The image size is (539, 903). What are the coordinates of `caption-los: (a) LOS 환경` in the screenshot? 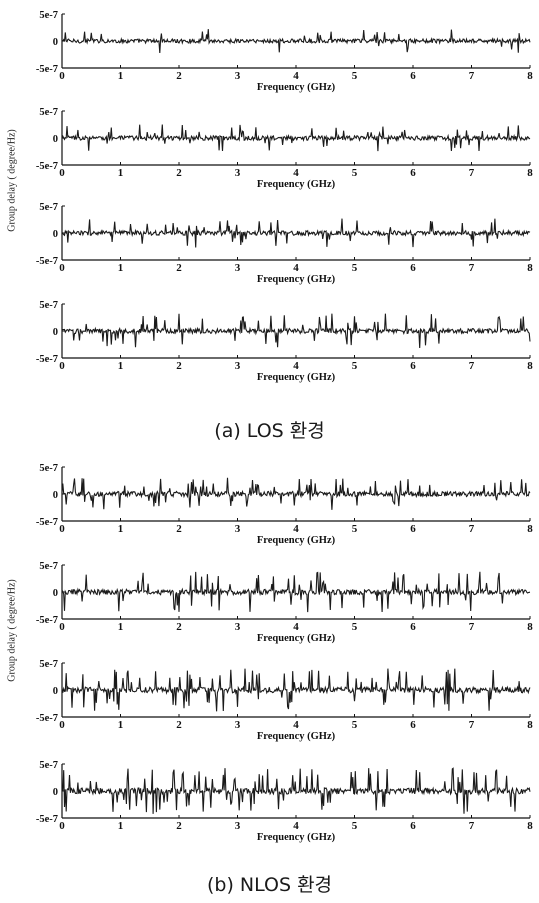 It's located at (269, 431).